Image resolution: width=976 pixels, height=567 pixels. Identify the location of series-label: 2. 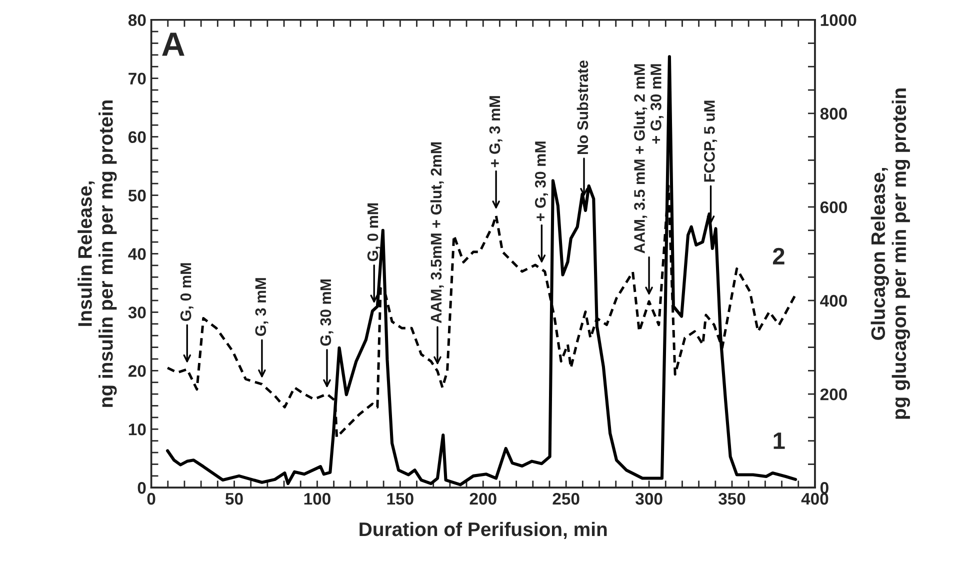
(778, 256).